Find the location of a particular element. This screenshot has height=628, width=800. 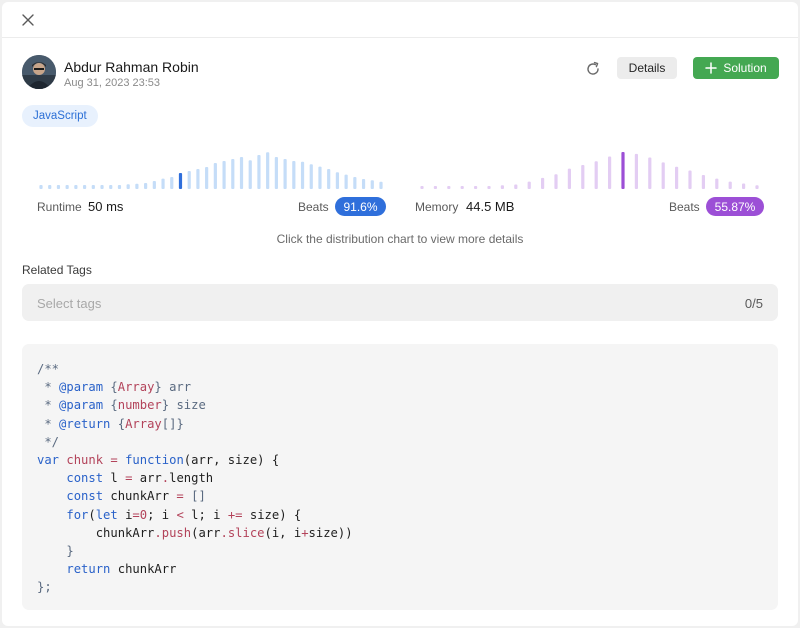

reset-button is located at coordinates (593, 69).